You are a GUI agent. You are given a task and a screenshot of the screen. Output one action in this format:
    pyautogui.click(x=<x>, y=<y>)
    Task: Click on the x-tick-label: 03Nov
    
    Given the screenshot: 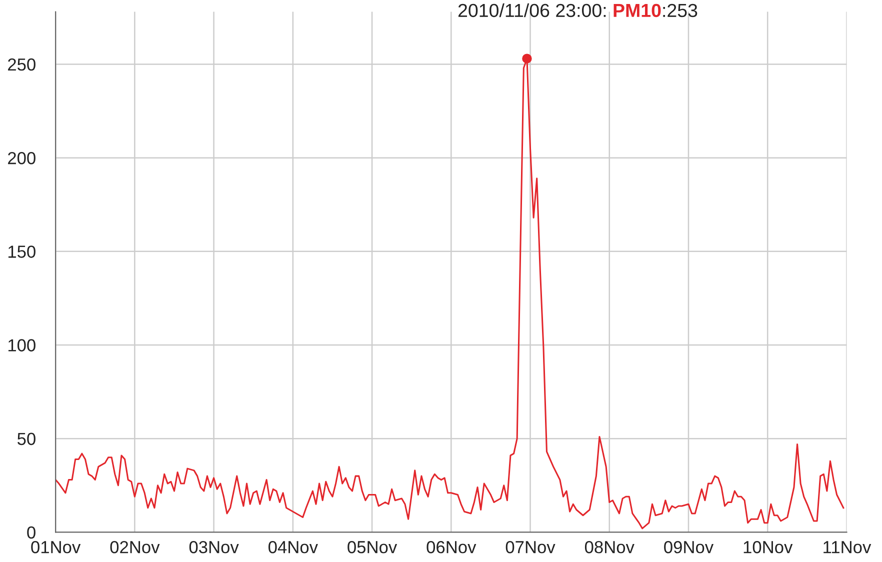 What is the action you would take?
    pyautogui.click(x=214, y=547)
    